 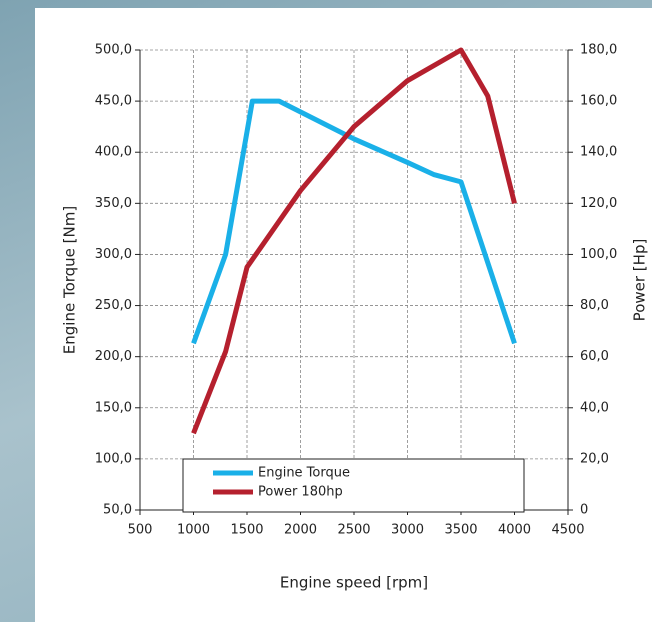 What do you see at coordinates (640, 280) in the screenshot?
I see `y2-axis-title: Power [Hp]` at bounding box center [640, 280].